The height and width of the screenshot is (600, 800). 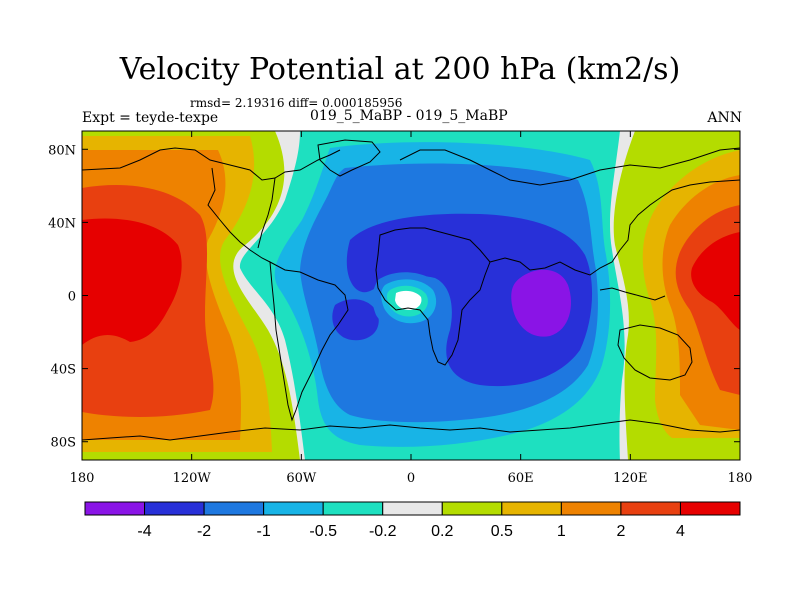 I want to click on colorbar-label: 4, so click(x=680, y=531).